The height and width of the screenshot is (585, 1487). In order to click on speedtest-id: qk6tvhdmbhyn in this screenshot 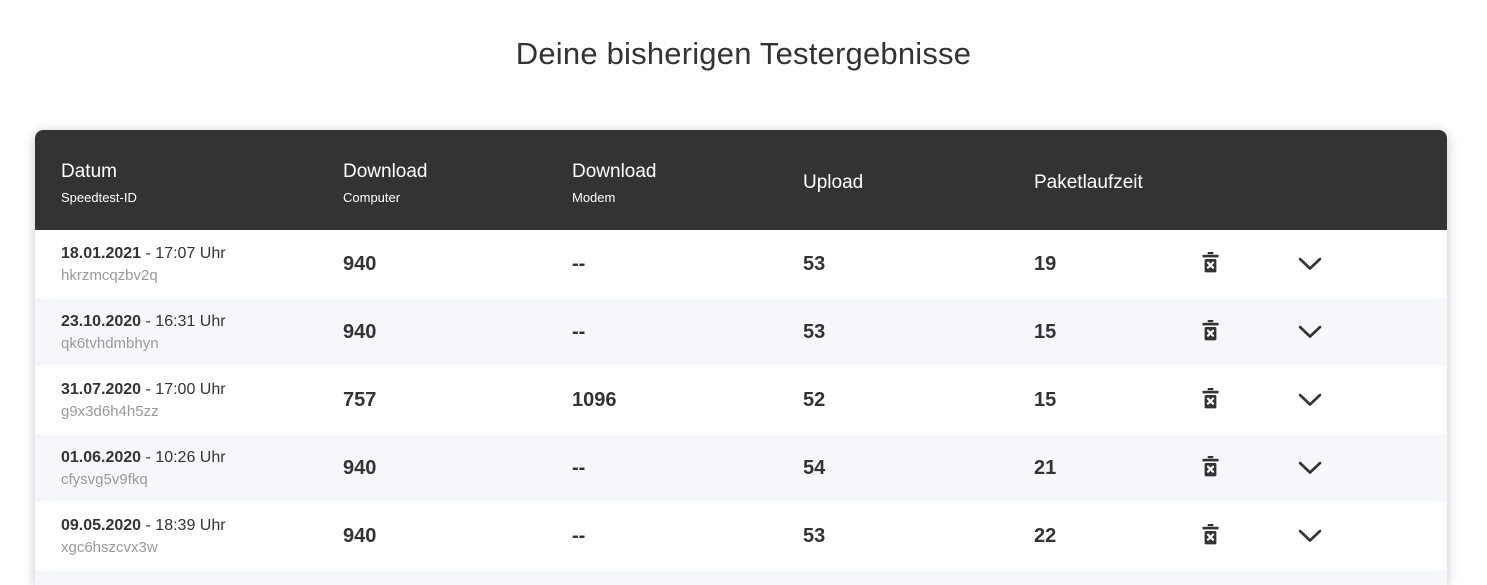, I will do `click(110, 343)`.